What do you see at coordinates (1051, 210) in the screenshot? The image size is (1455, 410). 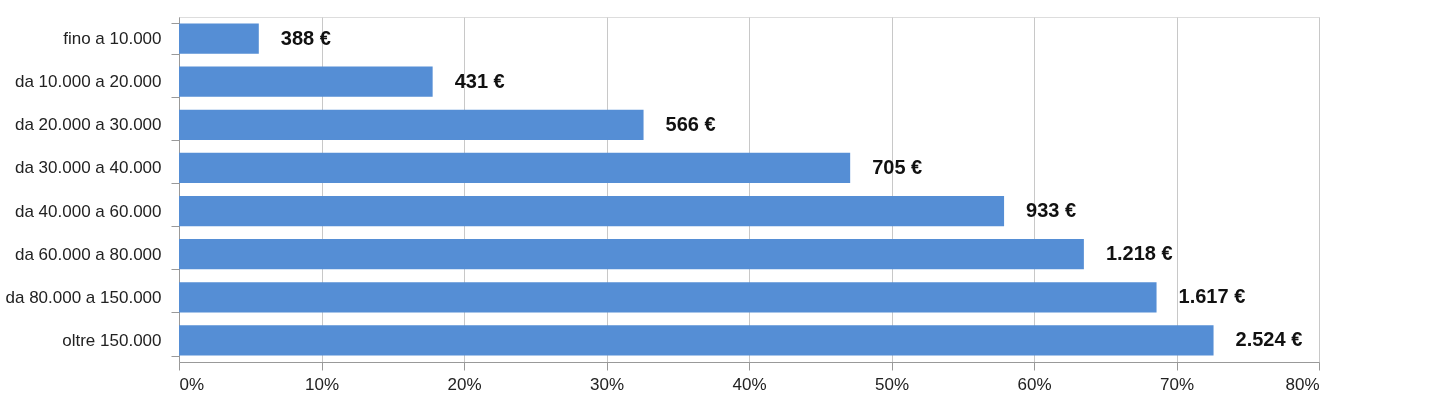 I see `annotation: 933 €` at bounding box center [1051, 210].